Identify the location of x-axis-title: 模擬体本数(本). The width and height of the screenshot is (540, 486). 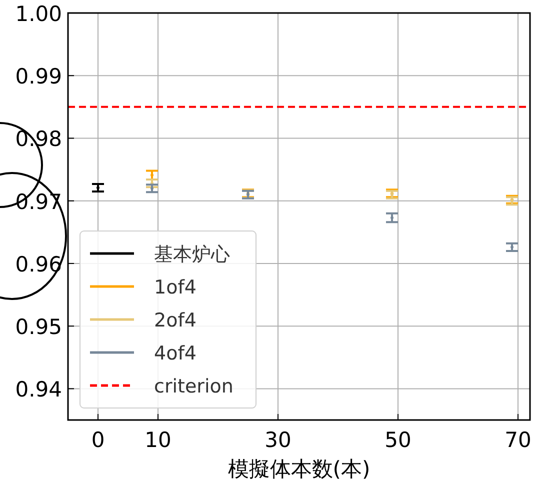
(299, 469).